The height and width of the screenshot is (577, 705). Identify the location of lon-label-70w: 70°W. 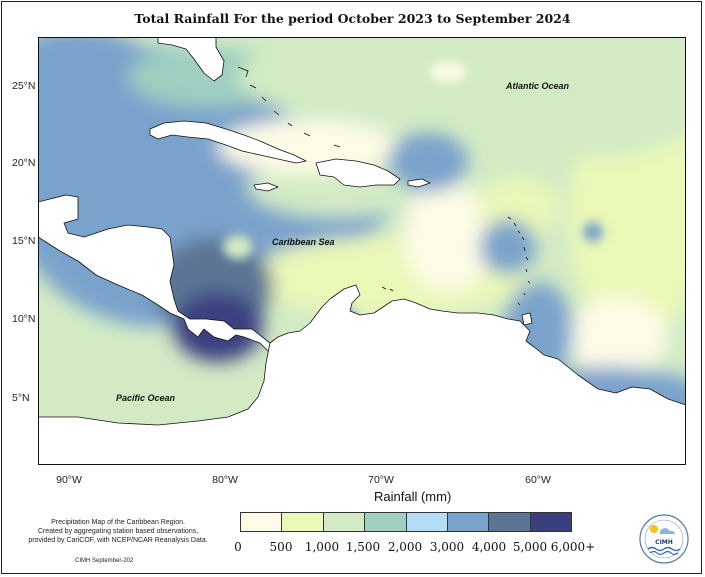
(381, 480).